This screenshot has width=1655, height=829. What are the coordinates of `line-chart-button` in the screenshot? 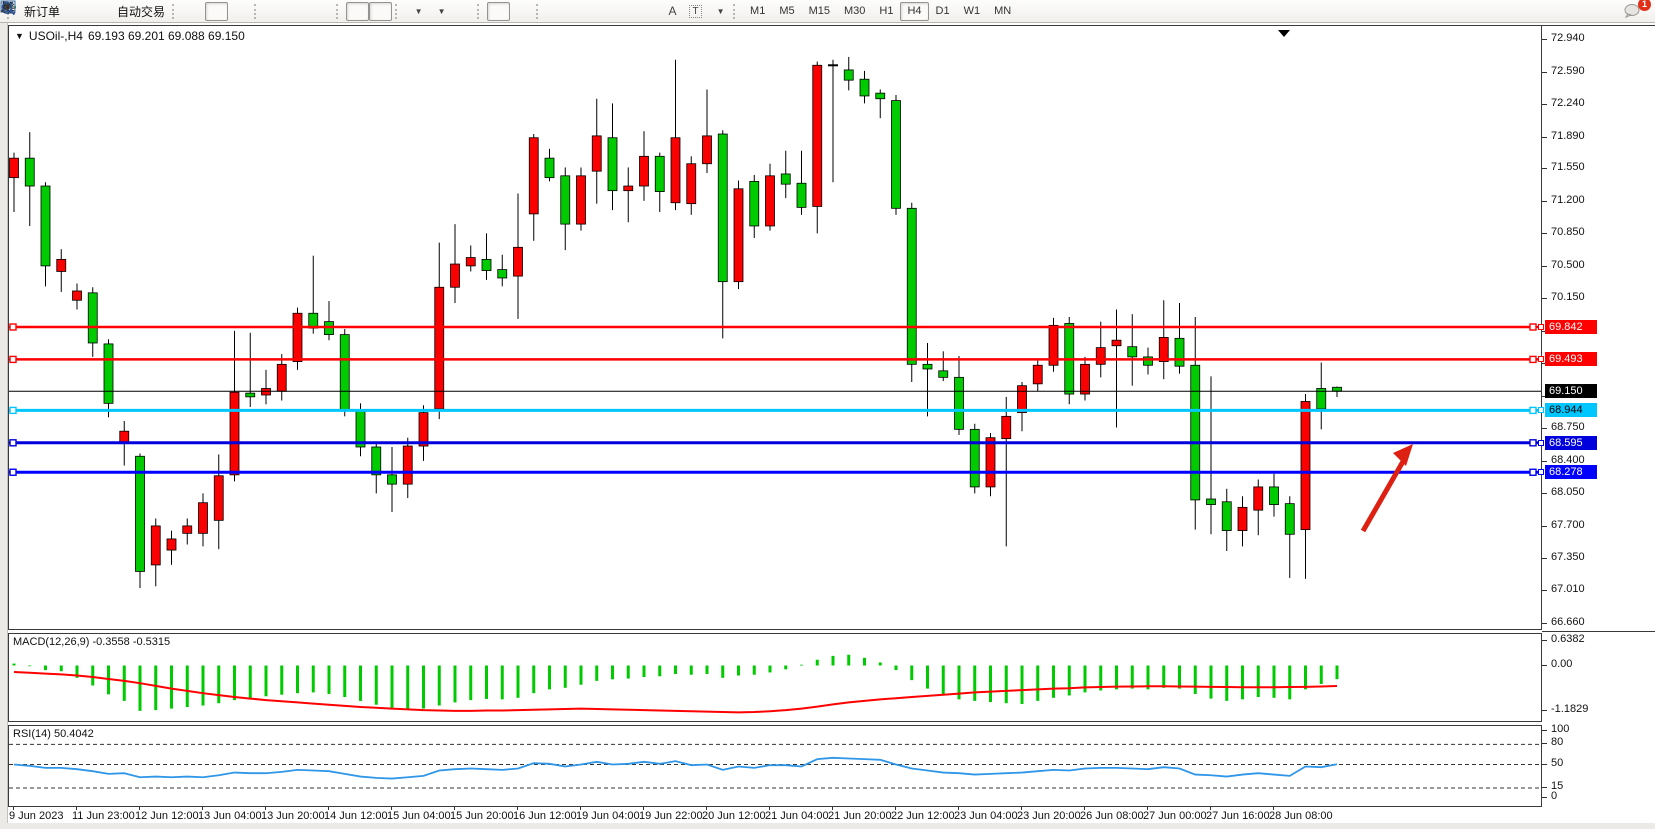 It's located at (125, 11).